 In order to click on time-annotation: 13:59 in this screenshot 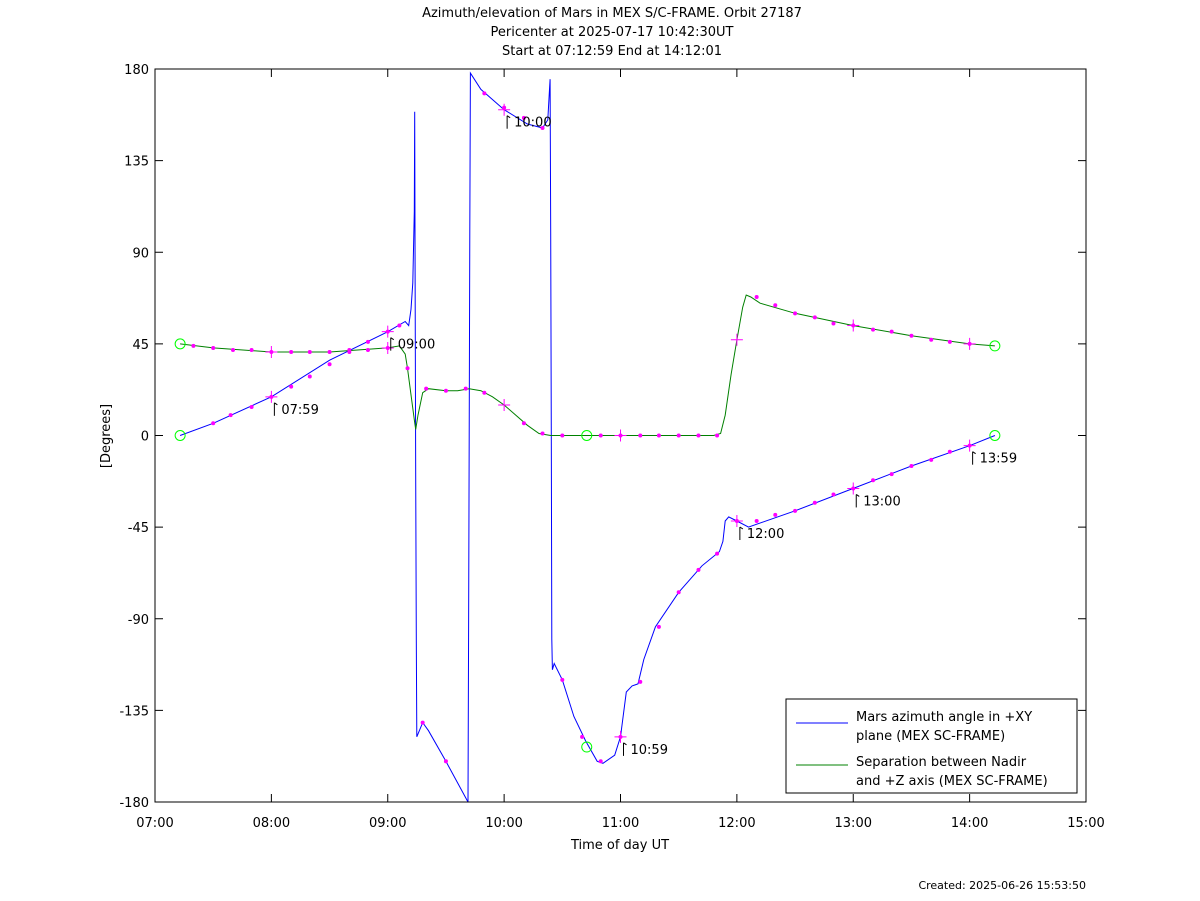, I will do `click(994, 459)`.